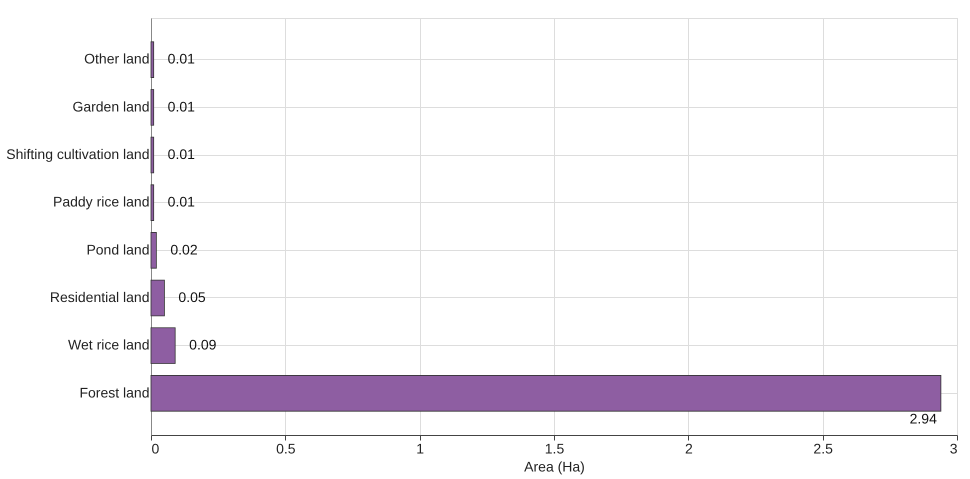  What do you see at coordinates (554, 448) in the screenshot?
I see `x-tick-label: 1.5` at bounding box center [554, 448].